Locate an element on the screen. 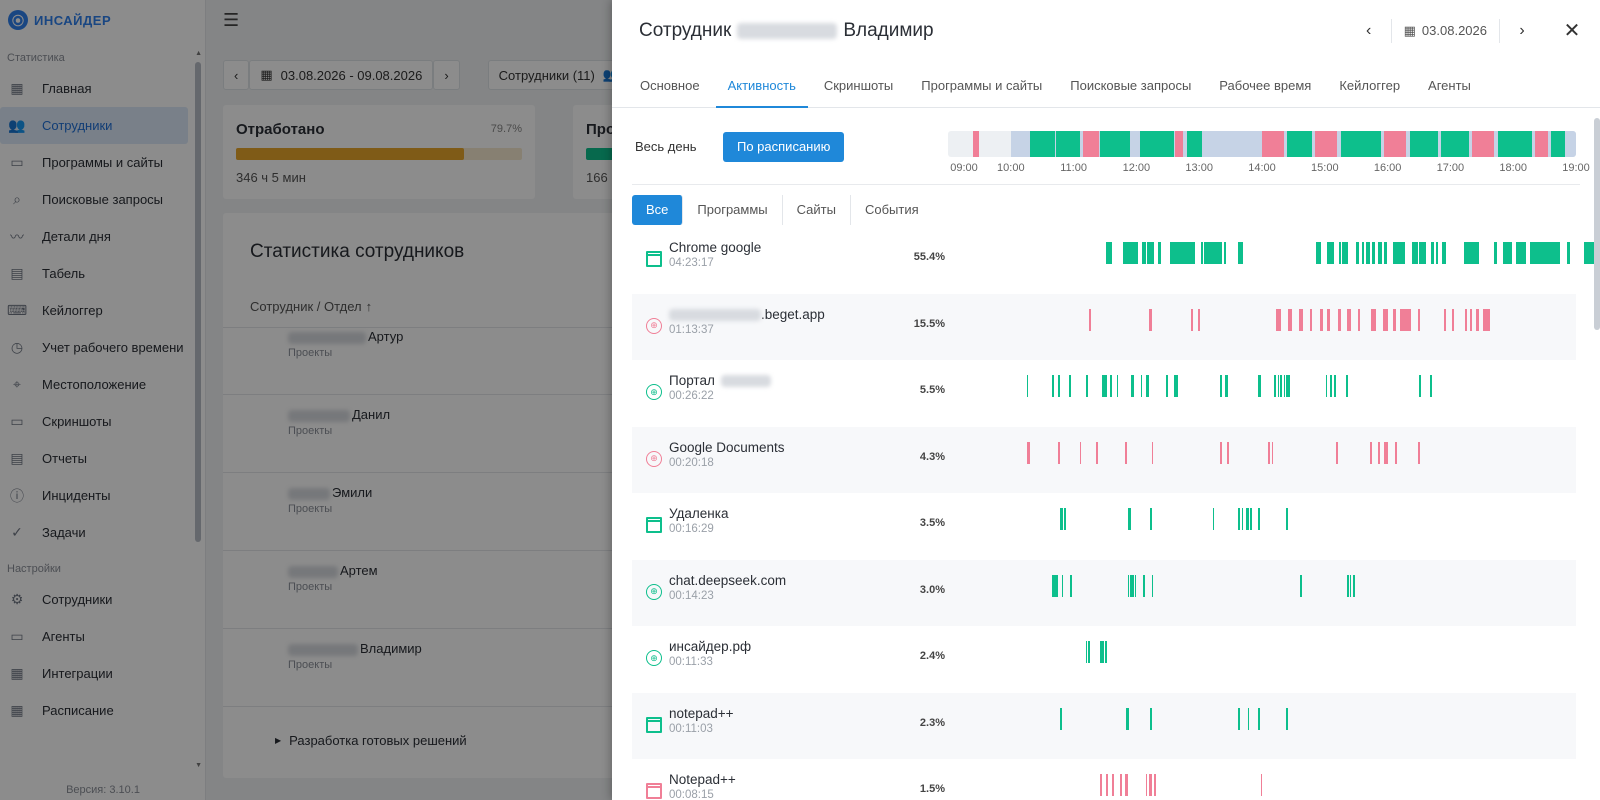  next-period-button: › is located at coordinates (446, 75).